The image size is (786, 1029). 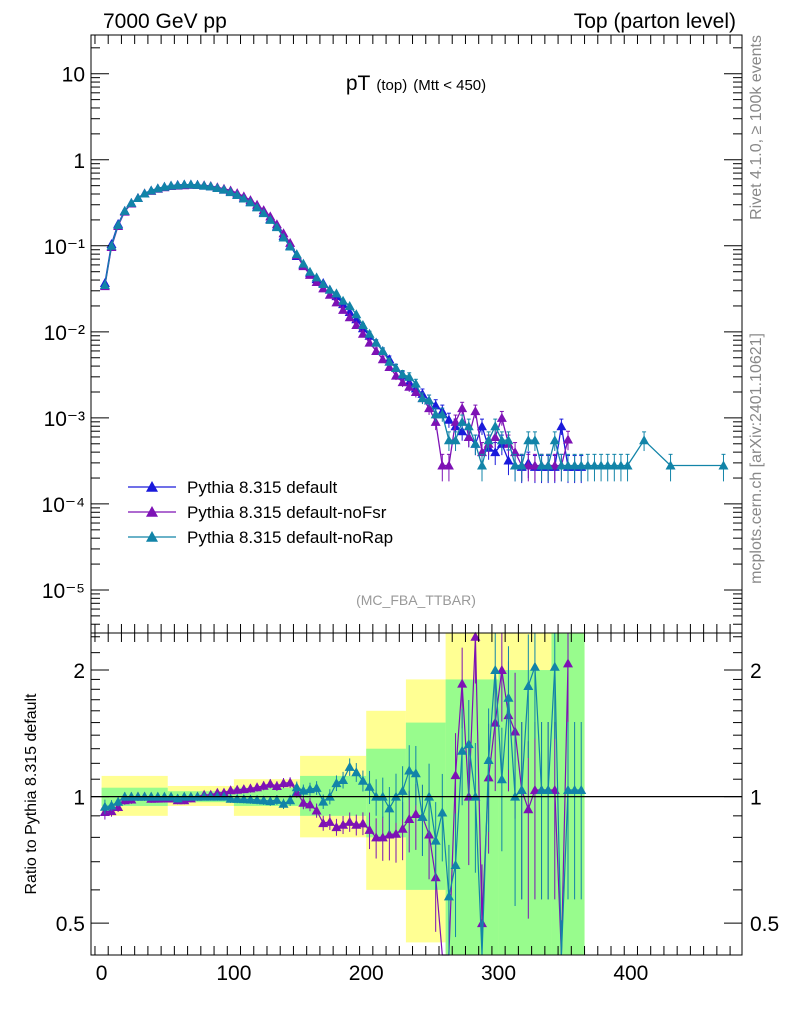 What do you see at coordinates (756, 458) in the screenshot?
I see `mcplots-label: mcplots.cern.ch [arXiv:2401.10621]` at bounding box center [756, 458].